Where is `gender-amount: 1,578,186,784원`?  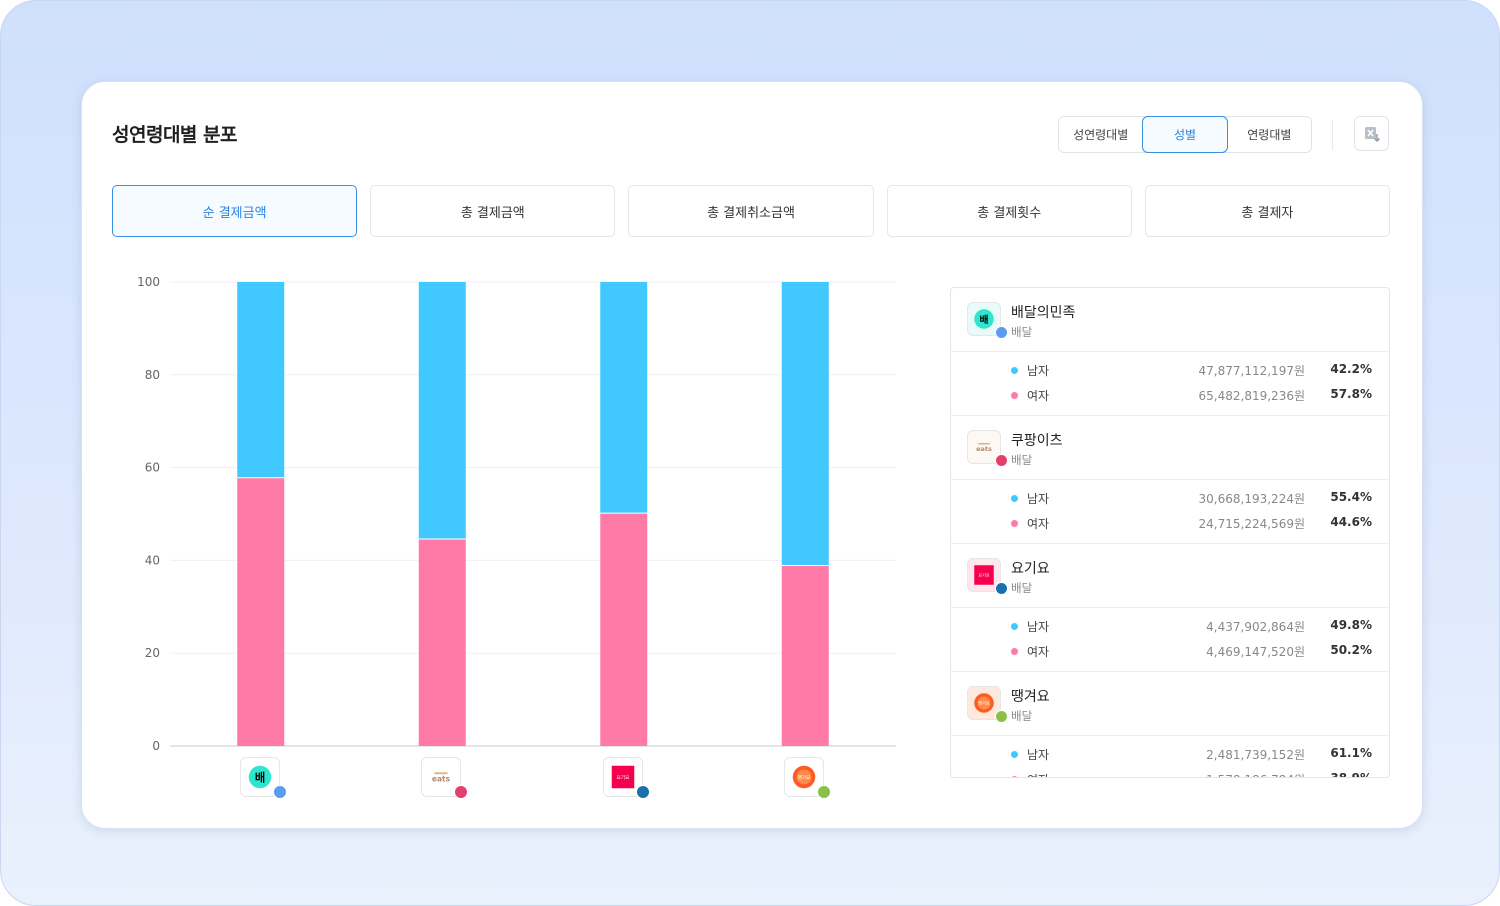
gender-amount: 1,578,186,784원 is located at coordinates (1255, 774).